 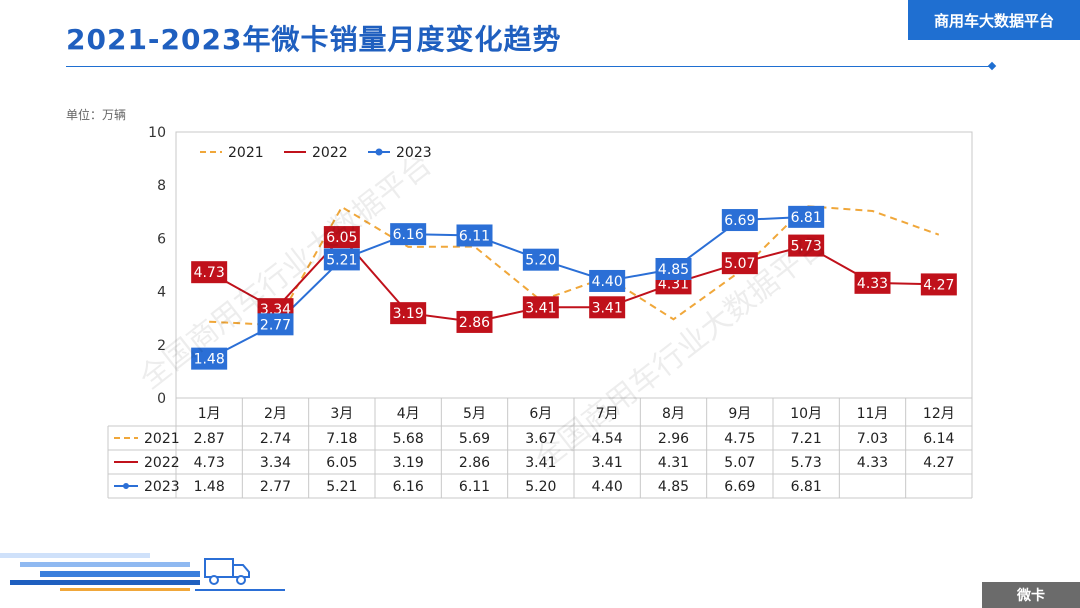 I want to click on table-cell: 2.74, so click(x=275, y=439).